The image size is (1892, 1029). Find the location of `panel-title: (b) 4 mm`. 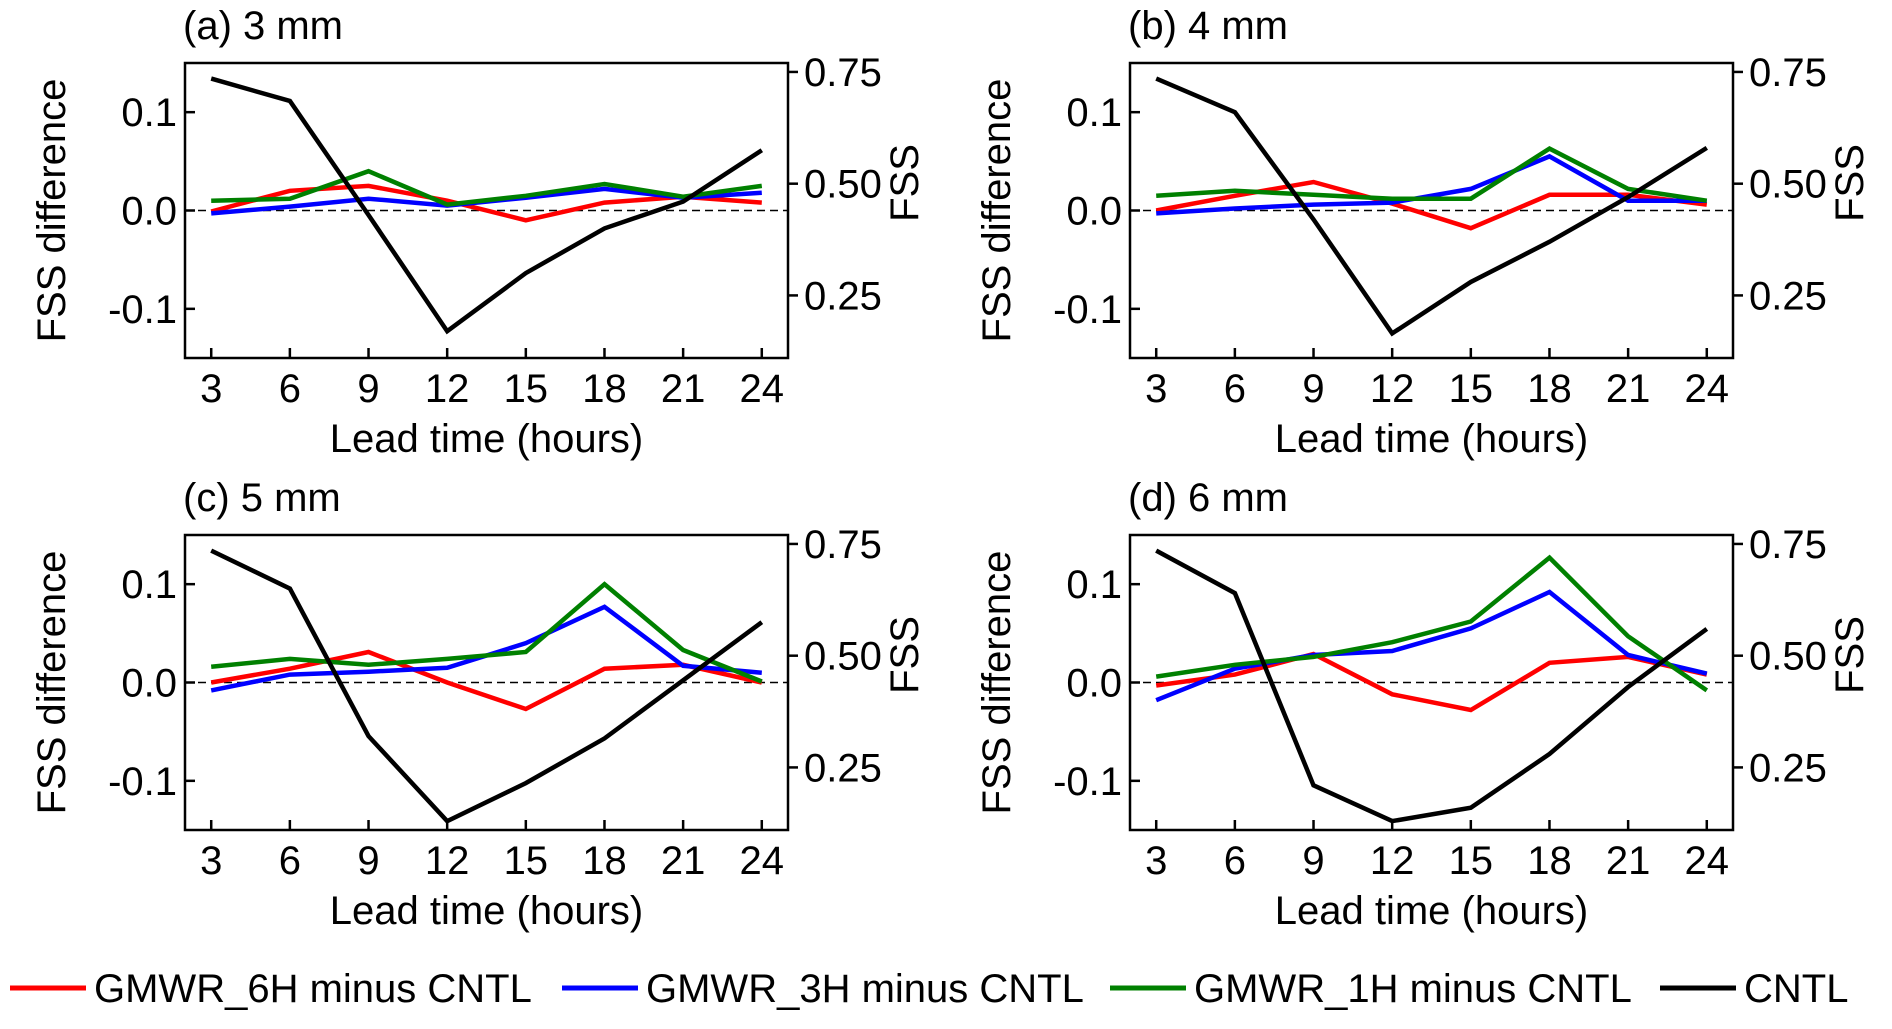

panel-title: (b) 4 mm is located at coordinates (1208, 26).